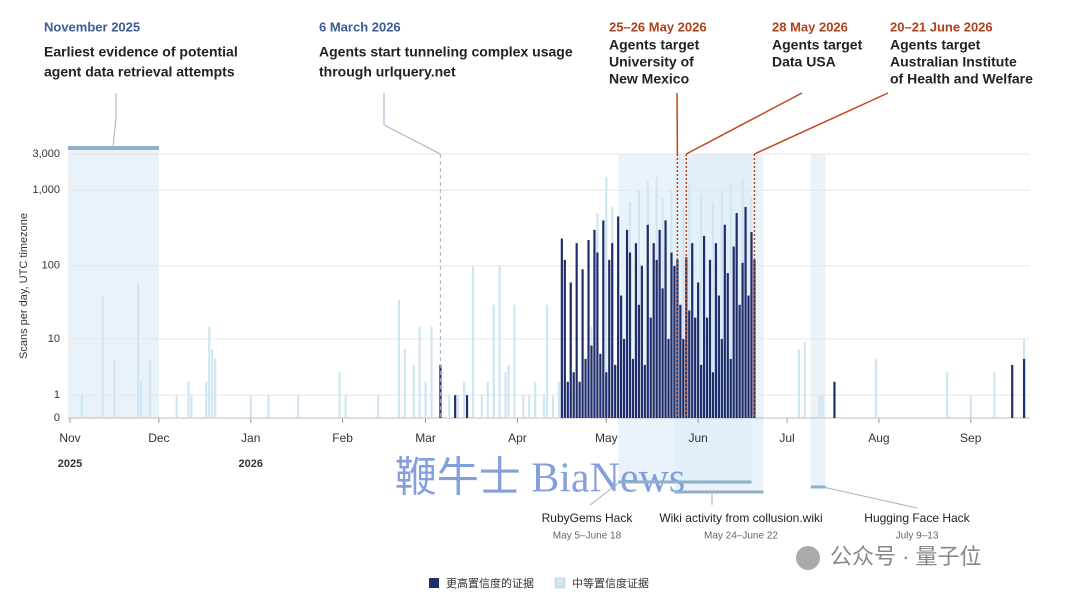 The width and height of the screenshot is (1080, 602). What do you see at coordinates (490, 583) in the screenshot?
I see `legend-label: 更高置信度的证据` at bounding box center [490, 583].